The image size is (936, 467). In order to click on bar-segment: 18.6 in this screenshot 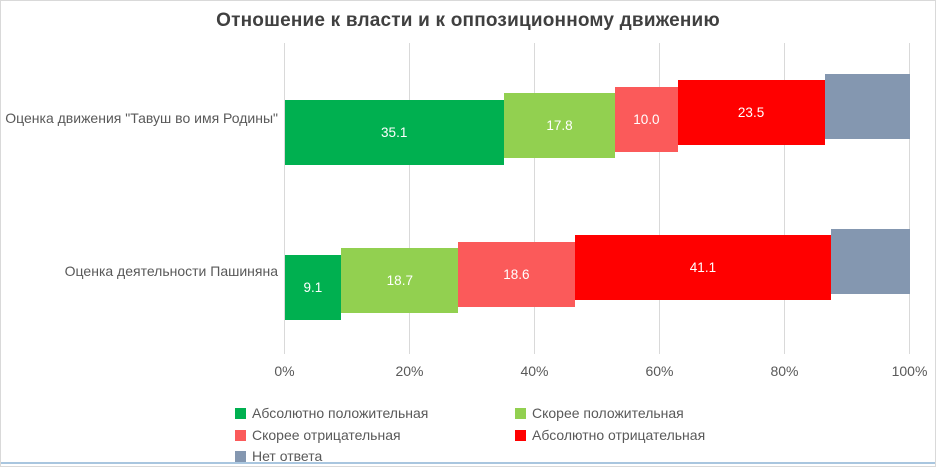, I will do `click(516, 274)`.